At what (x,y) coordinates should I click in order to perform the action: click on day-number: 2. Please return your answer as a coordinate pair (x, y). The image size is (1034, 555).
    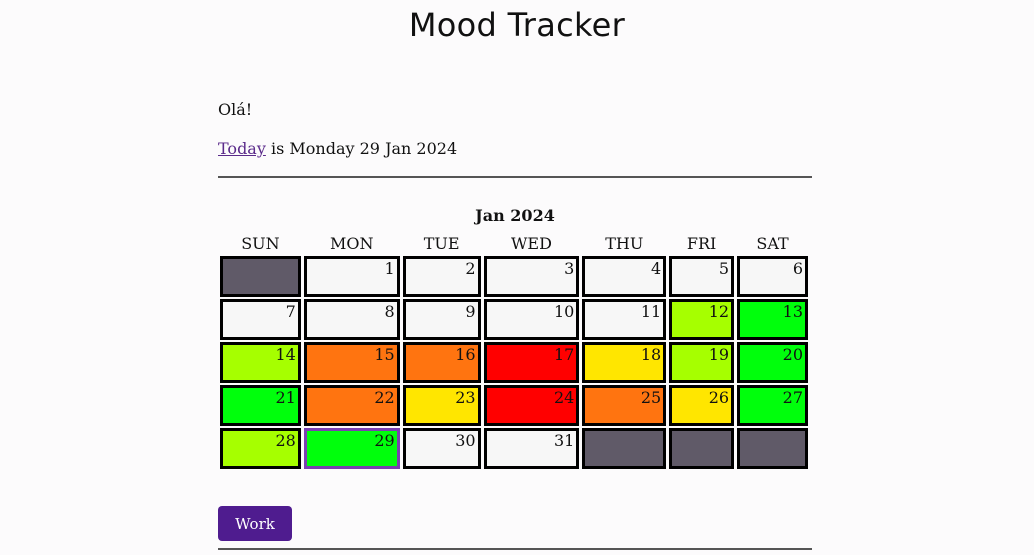
    Looking at the image, I should click on (470, 268).